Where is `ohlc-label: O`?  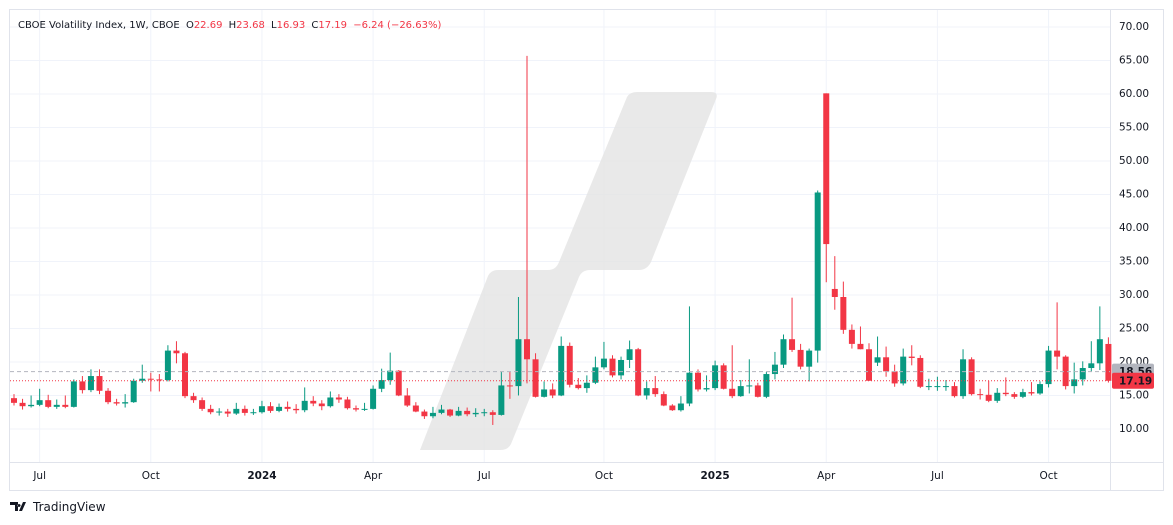
ohlc-label: O is located at coordinates (190, 25).